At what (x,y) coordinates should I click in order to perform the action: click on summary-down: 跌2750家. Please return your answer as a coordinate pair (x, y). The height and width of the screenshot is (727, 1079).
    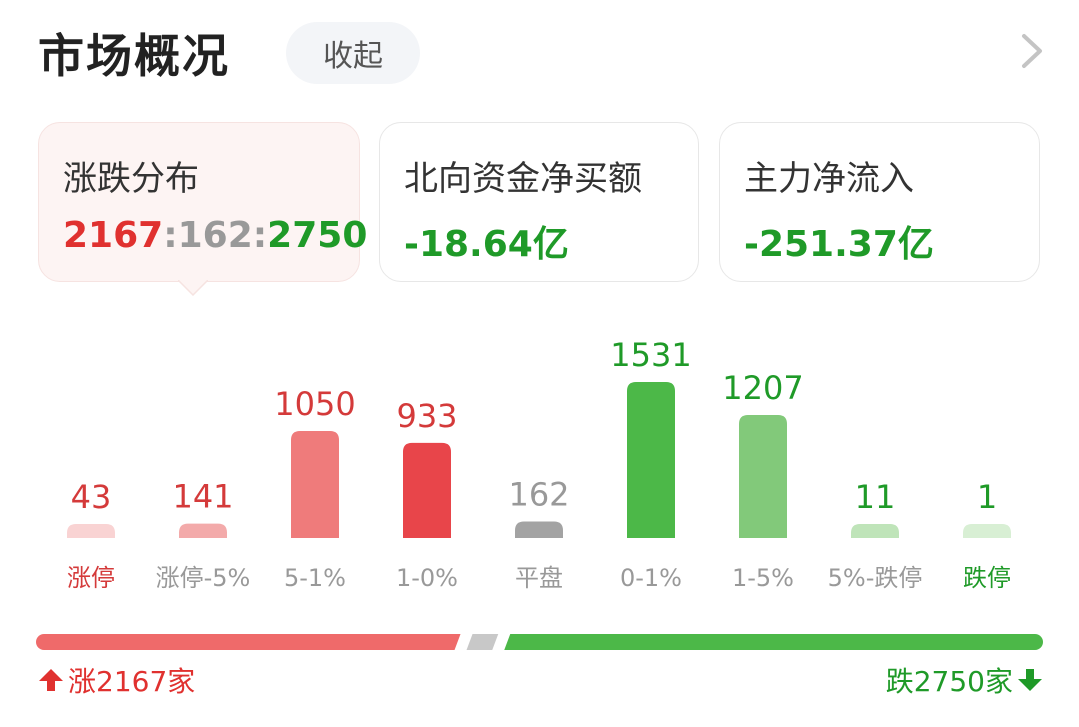
    Looking at the image, I should click on (964, 680).